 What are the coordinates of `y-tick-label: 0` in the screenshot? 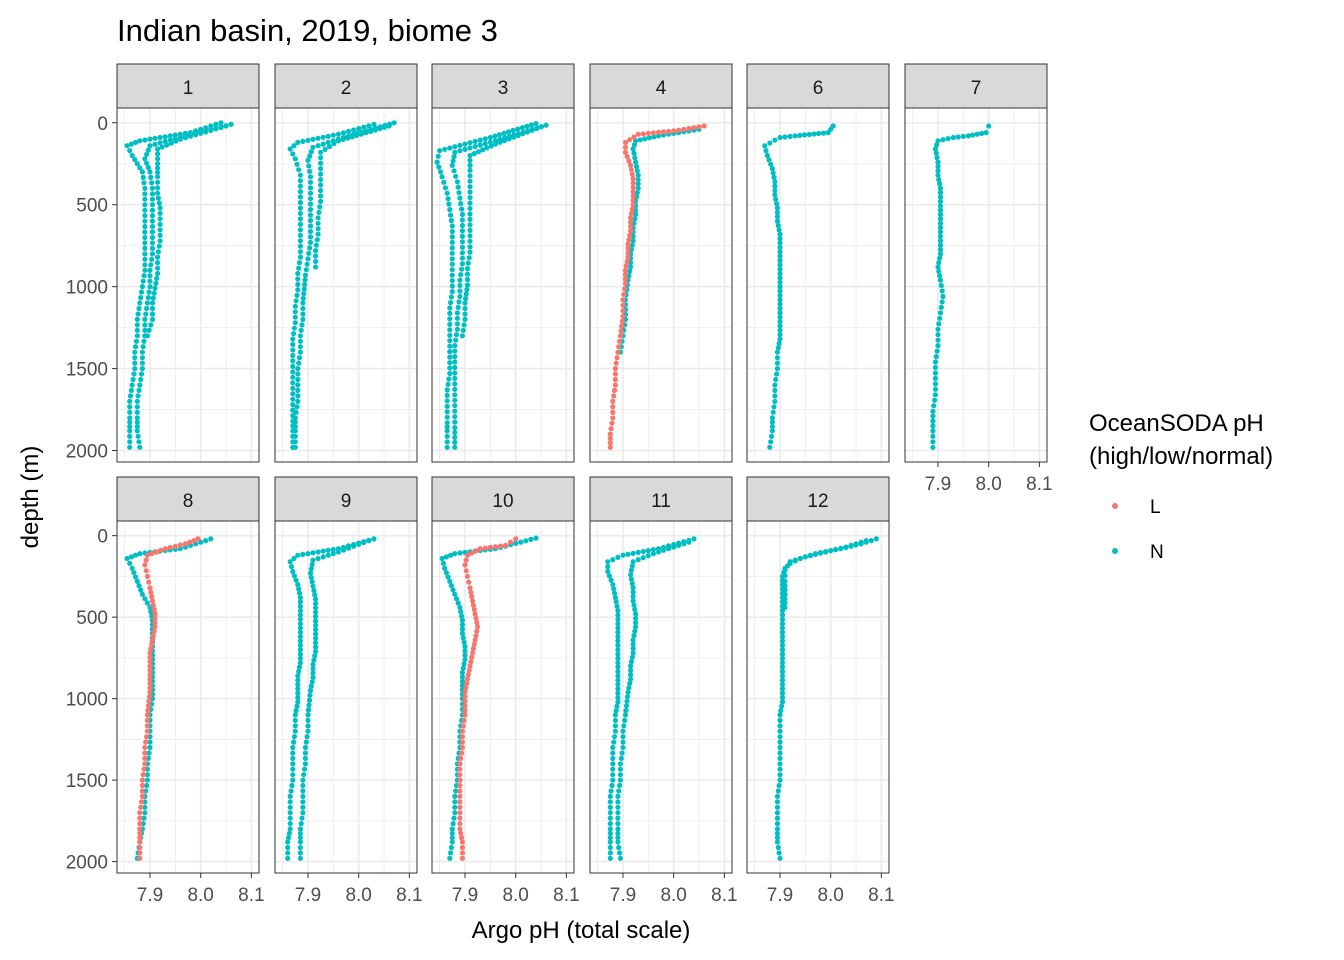 It's located at (102, 537).